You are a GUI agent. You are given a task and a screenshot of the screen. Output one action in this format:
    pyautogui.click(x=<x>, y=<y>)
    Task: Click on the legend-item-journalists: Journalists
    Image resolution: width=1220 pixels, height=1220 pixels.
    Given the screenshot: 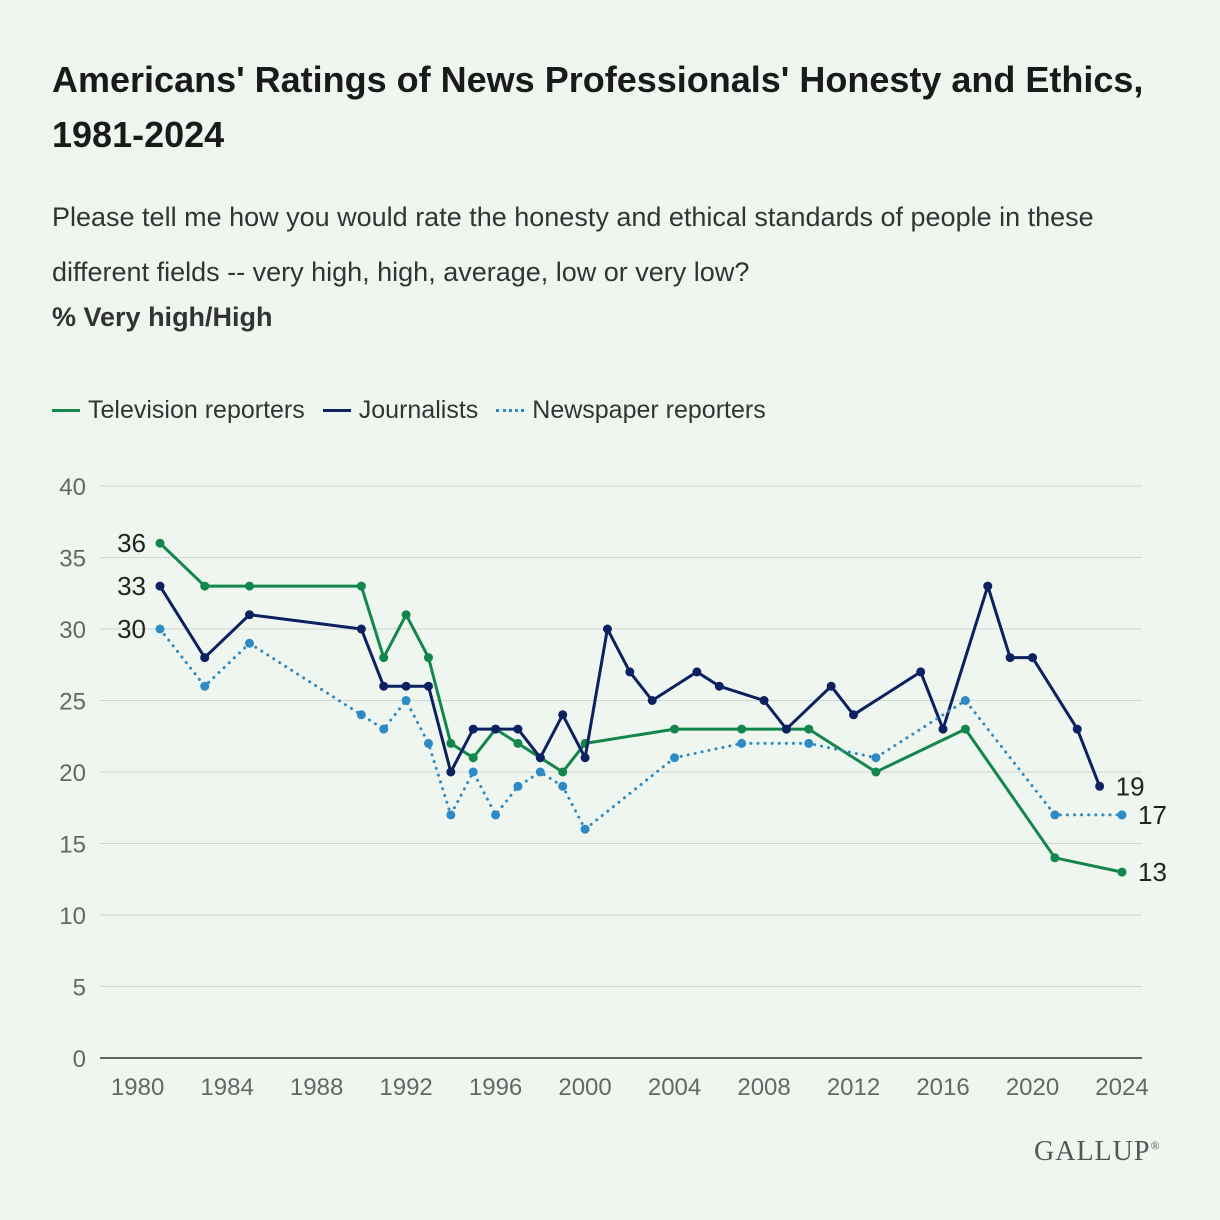 What is the action you would take?
    pyautogui.click(x=400, y=410)
    